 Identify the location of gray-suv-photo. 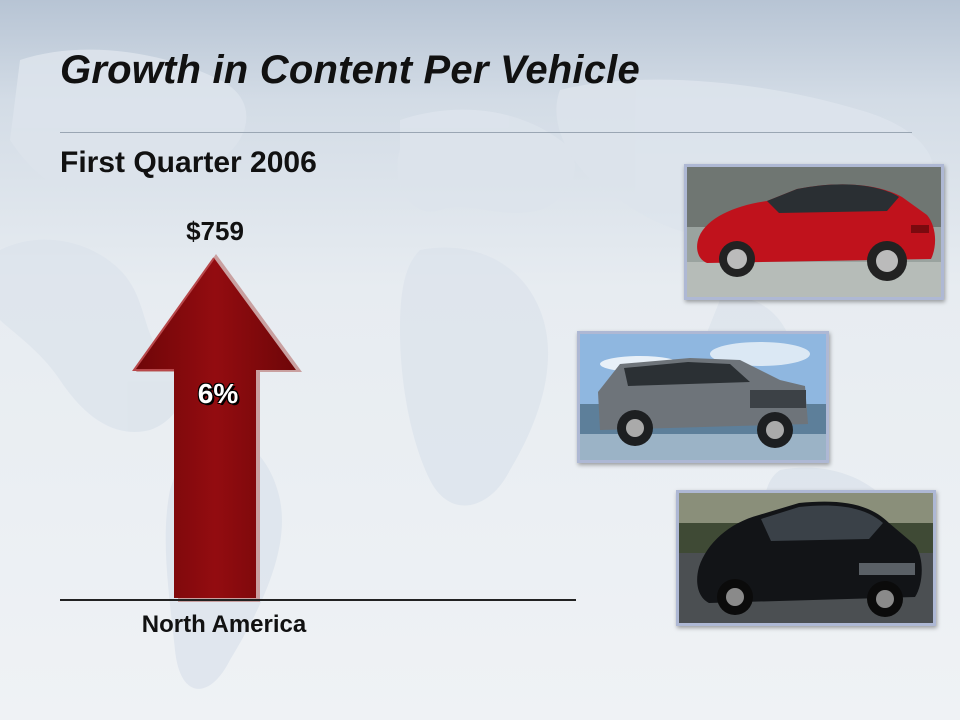
(703, 397).